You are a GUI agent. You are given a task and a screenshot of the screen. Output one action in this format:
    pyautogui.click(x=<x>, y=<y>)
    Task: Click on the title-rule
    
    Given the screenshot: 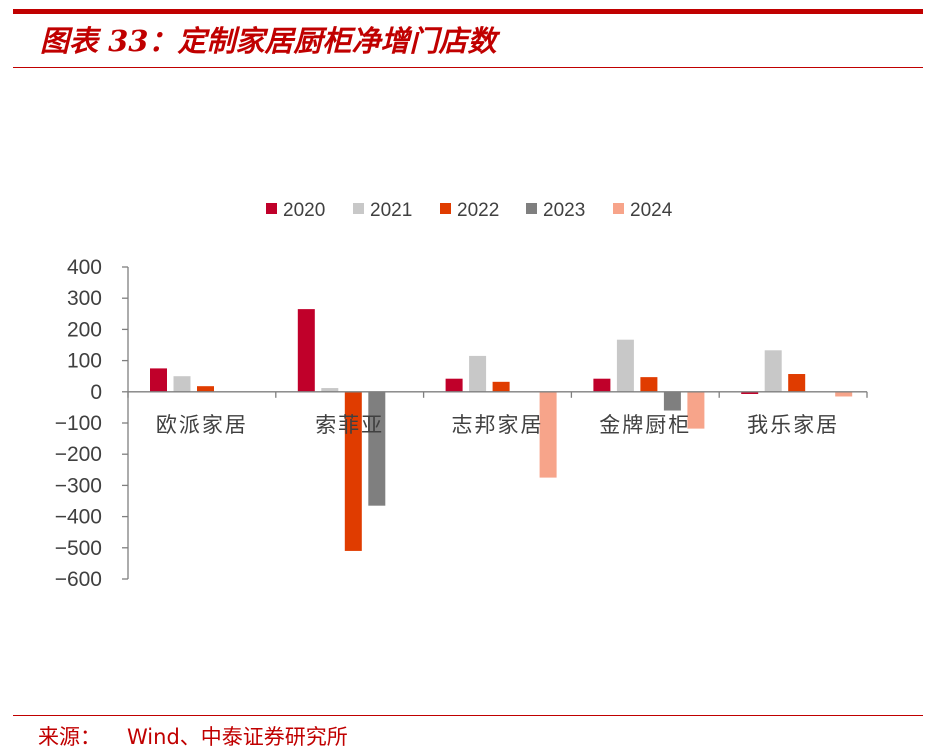 What is the action you would take?
    pyautogui.click(x=468, y=67)
    